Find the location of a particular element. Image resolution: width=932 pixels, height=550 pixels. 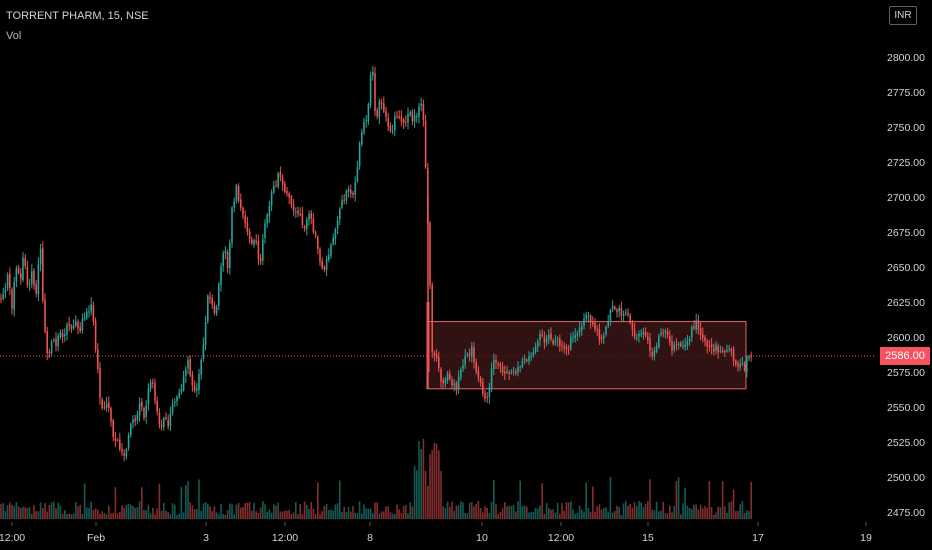

time-tick-label: 10 is located at coordinates (482, 538).